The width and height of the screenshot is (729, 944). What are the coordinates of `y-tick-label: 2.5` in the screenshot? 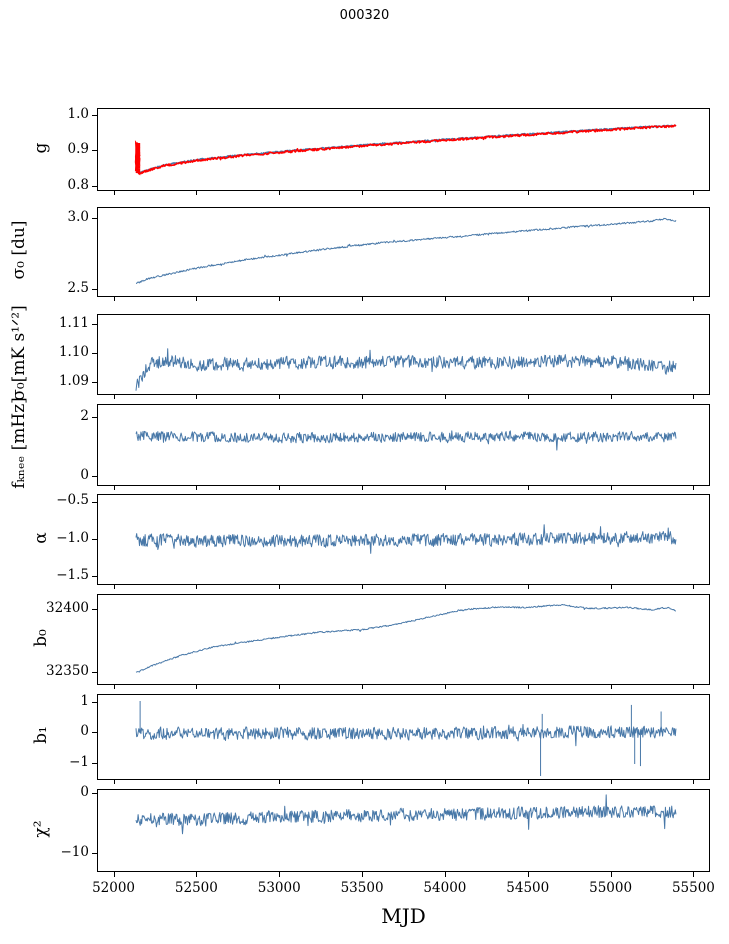 It's located at (78, 287).